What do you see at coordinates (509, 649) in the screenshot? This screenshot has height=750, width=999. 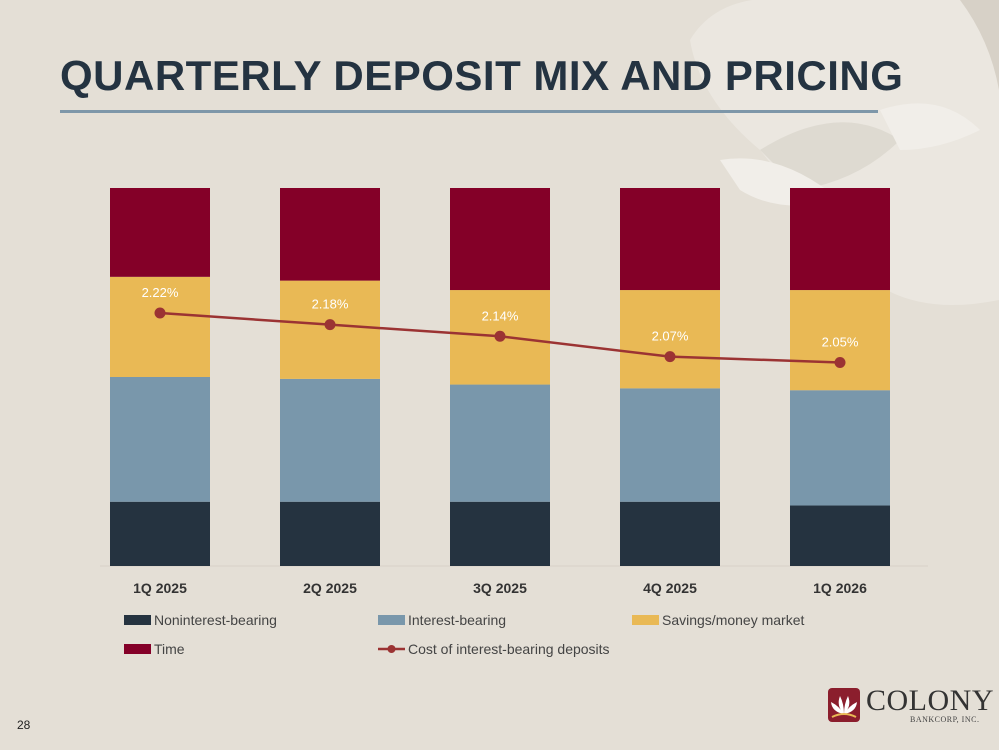 I see `legend-label: Cost of interest-bearing deposits` at bounding box center [509, 649].